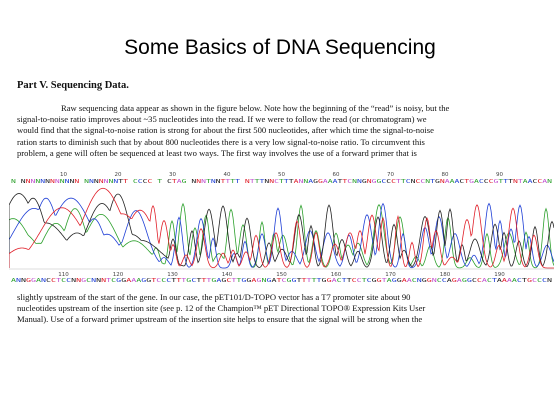  I want to click on position-tick-label: 80, so click(445, 175).